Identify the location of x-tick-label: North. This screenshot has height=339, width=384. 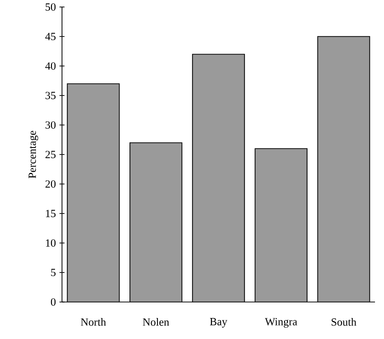
(93, 322).